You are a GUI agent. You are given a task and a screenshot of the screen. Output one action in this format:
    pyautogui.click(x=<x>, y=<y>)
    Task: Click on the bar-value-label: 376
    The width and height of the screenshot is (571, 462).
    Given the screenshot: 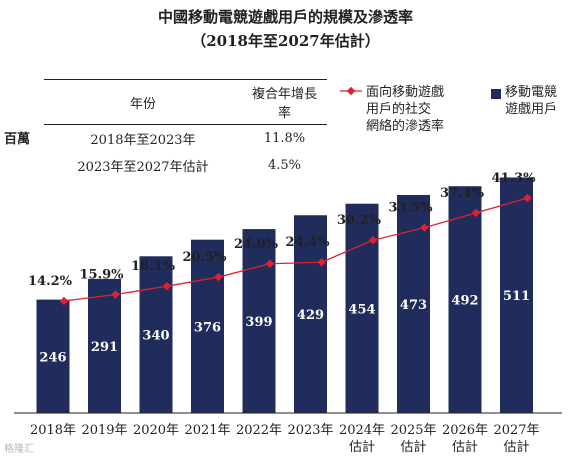 What is the action you would take?
    pyautogui.click(x=207, y=327)
    